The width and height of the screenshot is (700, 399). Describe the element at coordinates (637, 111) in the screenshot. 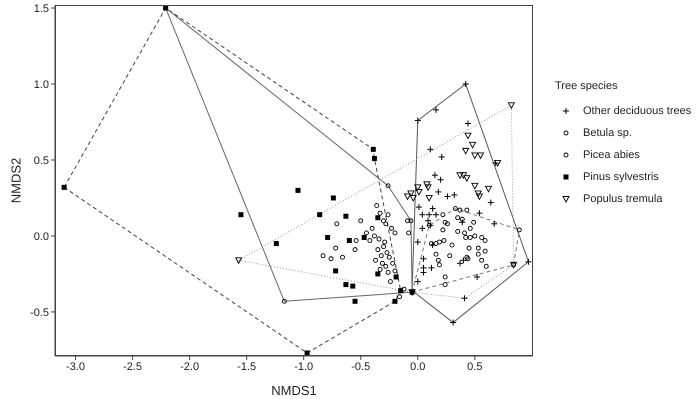

I see `legend-label: Other deciduous trees` at that location.